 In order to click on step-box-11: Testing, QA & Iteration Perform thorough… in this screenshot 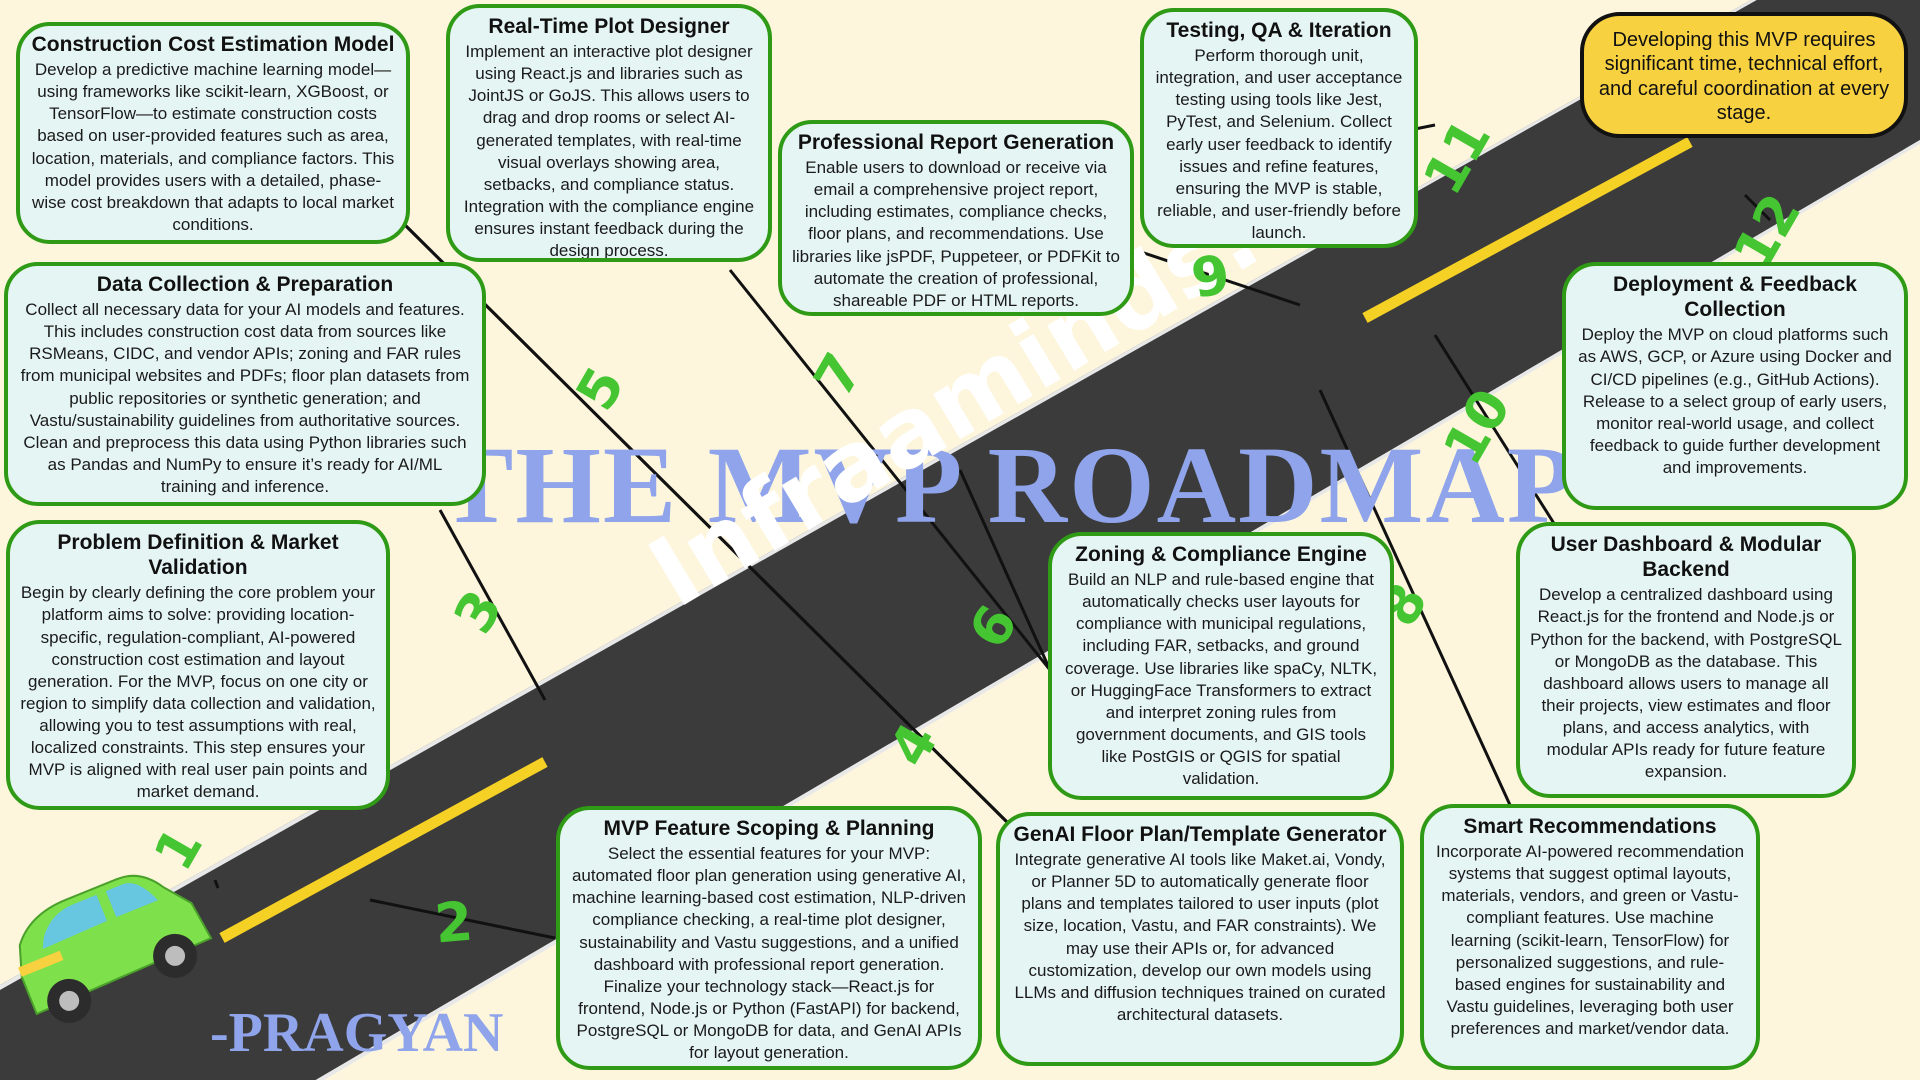, I will do `click(1279, 128)`.